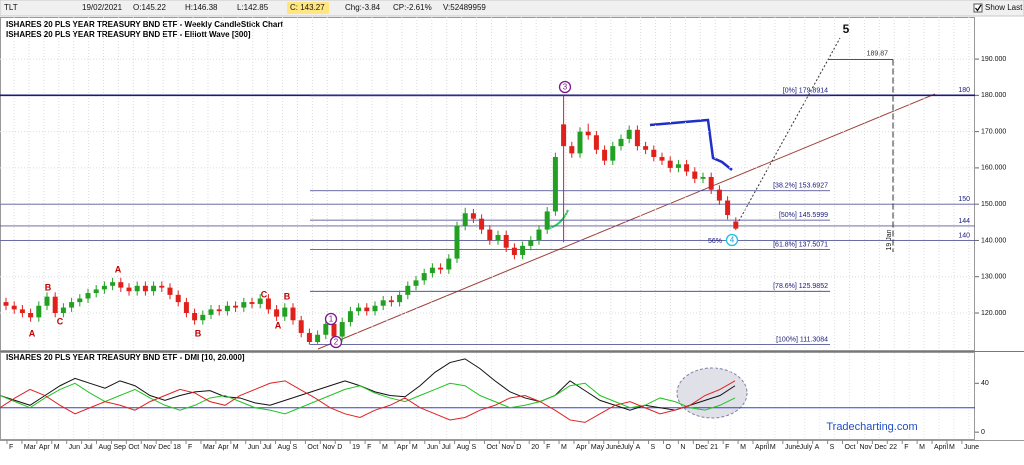 The height and width of the screenshot is (465, 1024). I want to click on x-tick-label: April, so click(762, 447).